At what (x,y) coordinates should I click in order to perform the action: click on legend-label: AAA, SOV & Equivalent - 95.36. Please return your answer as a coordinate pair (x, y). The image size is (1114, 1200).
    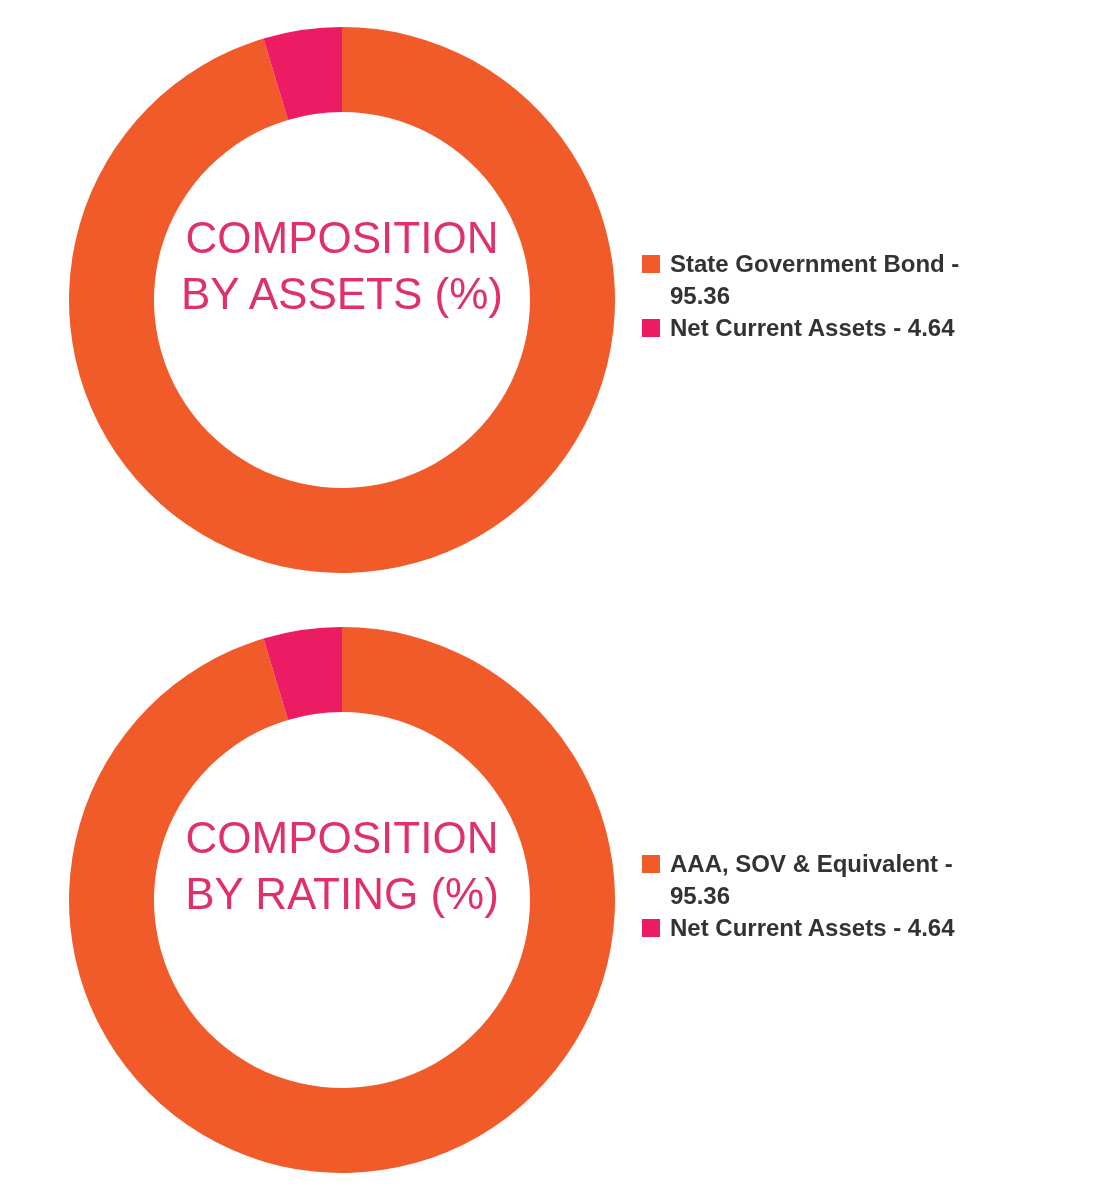
    Looking at the image, I should click on (812, 880).